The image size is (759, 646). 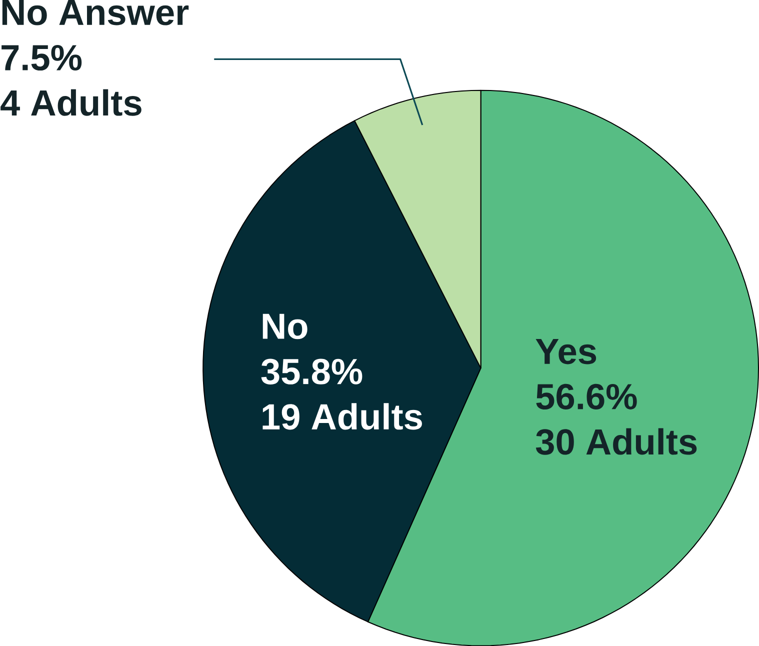 What do you see at coordinates (586, 397) in the screenshot?
I see `data-label: 56.6%` at bounding box center [586, 397].